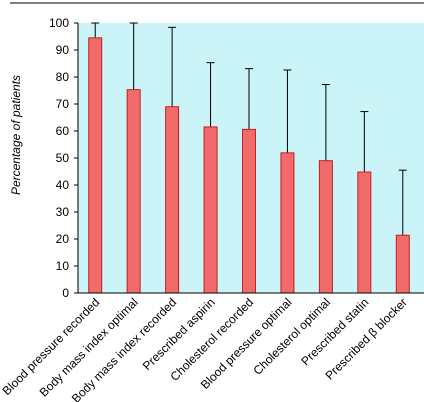  What do you see at coordinates (16, 135) in the screenshot?
I see `y-axis-label: Percentage of patients` at bounding box center [16, 135].